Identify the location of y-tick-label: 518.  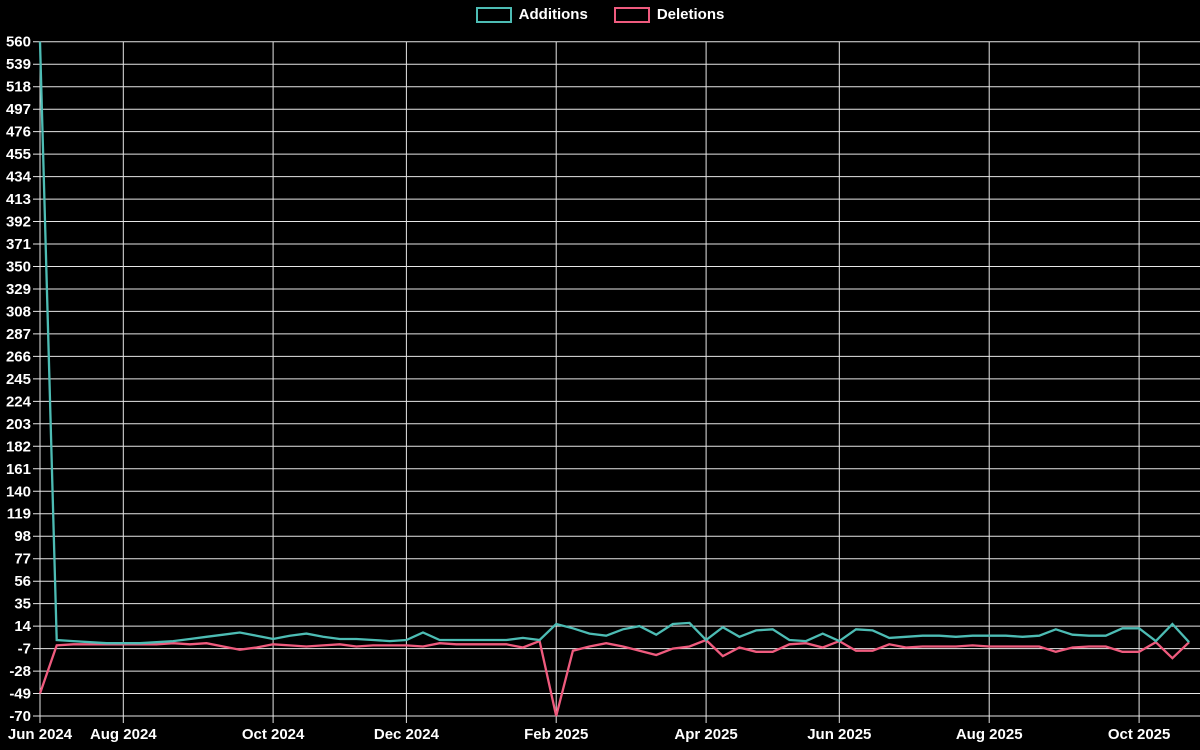
(18, 87).